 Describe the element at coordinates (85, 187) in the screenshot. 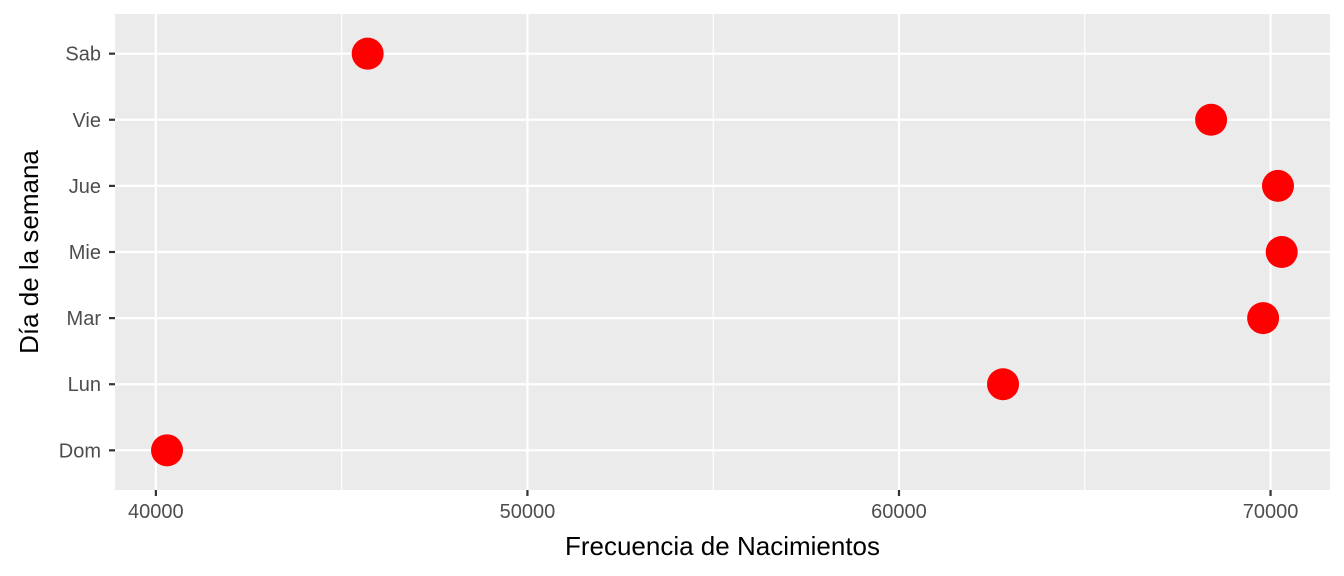

I see `y-tick-label: Jue` at that location.